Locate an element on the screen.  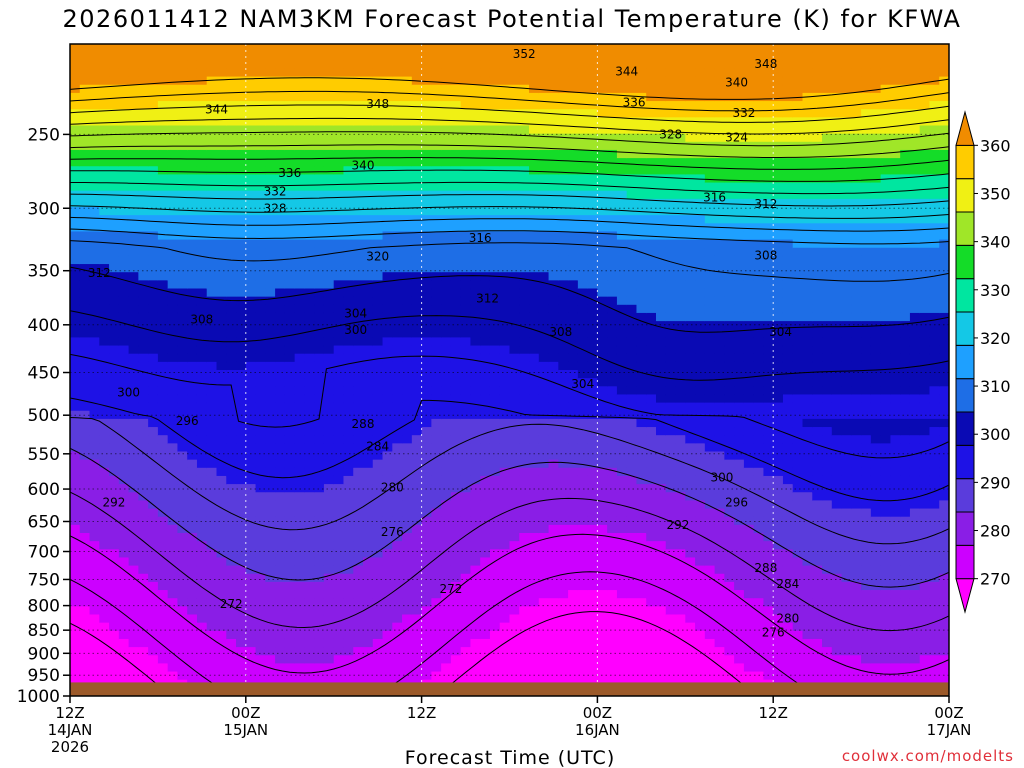
y-tick-label: 850 is located at coordinates (44, 631).